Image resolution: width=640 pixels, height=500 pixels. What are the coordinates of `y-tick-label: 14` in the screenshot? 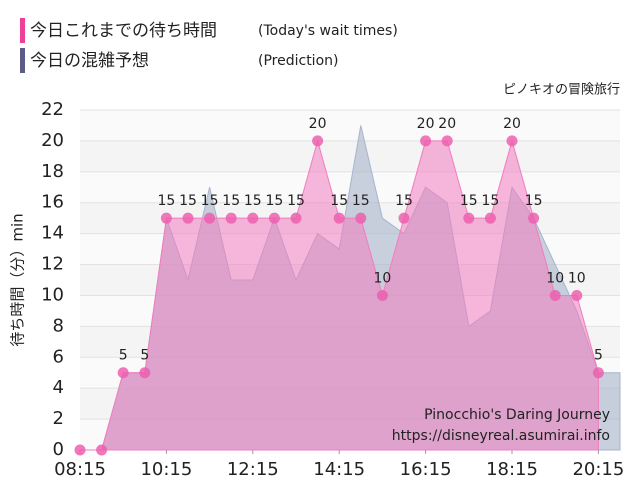 It's located at (52, 233).